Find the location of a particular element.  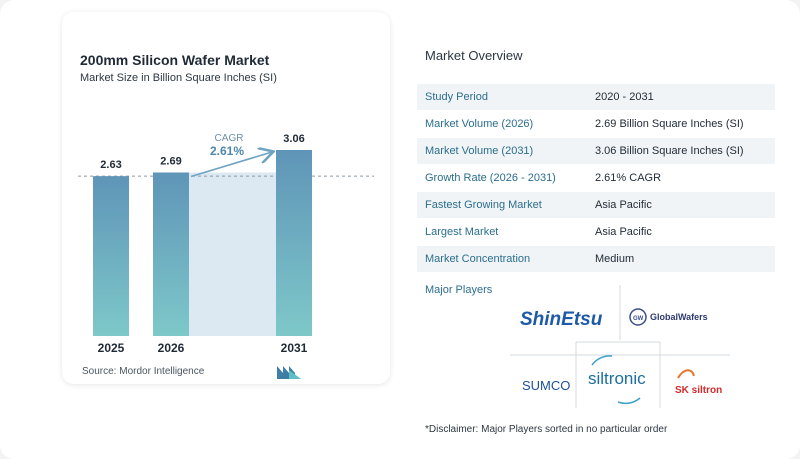

overview-label: Largest Market is located at coordinates (462, 232).